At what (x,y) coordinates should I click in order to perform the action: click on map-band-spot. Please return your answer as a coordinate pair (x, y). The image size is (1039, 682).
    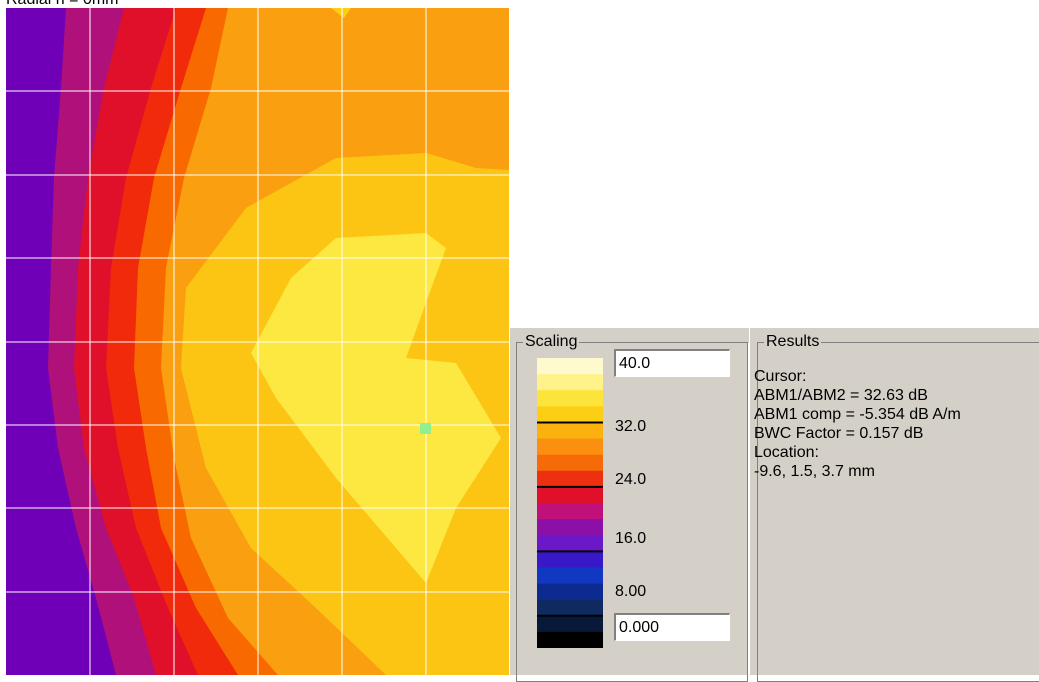
    Looking at the image, I should click on (341, 13).